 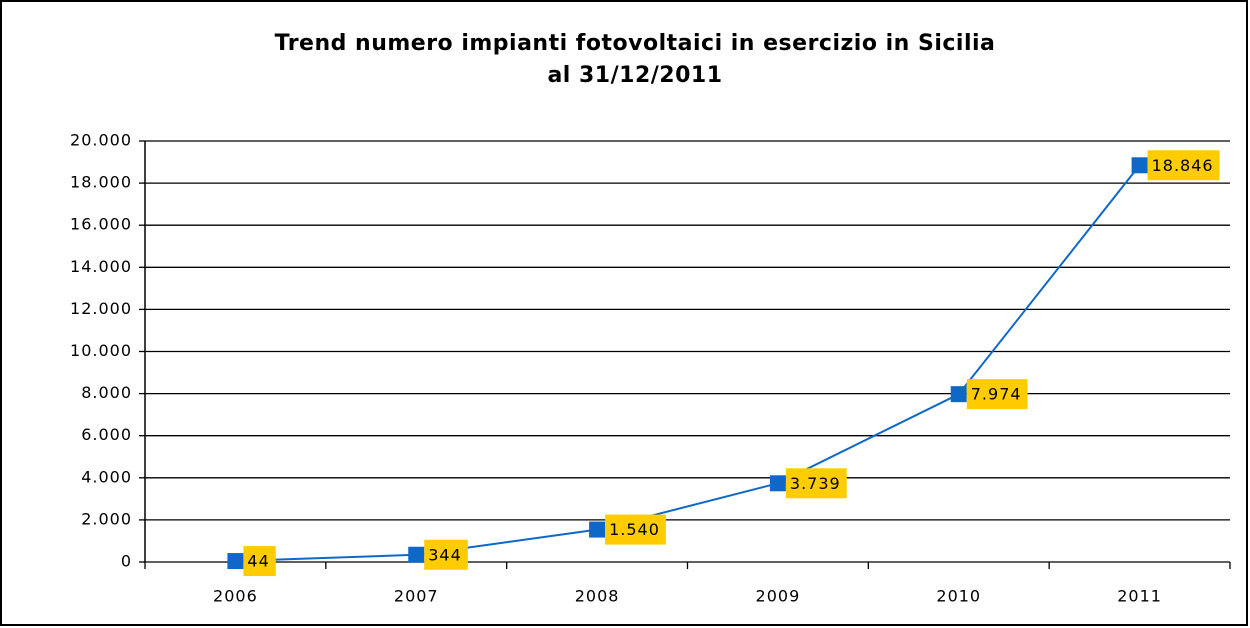 What do you see at coordinates (106, 434) in the screenshot?
I see `y-tick-label: 6.000` at bounding box center [106, 434].